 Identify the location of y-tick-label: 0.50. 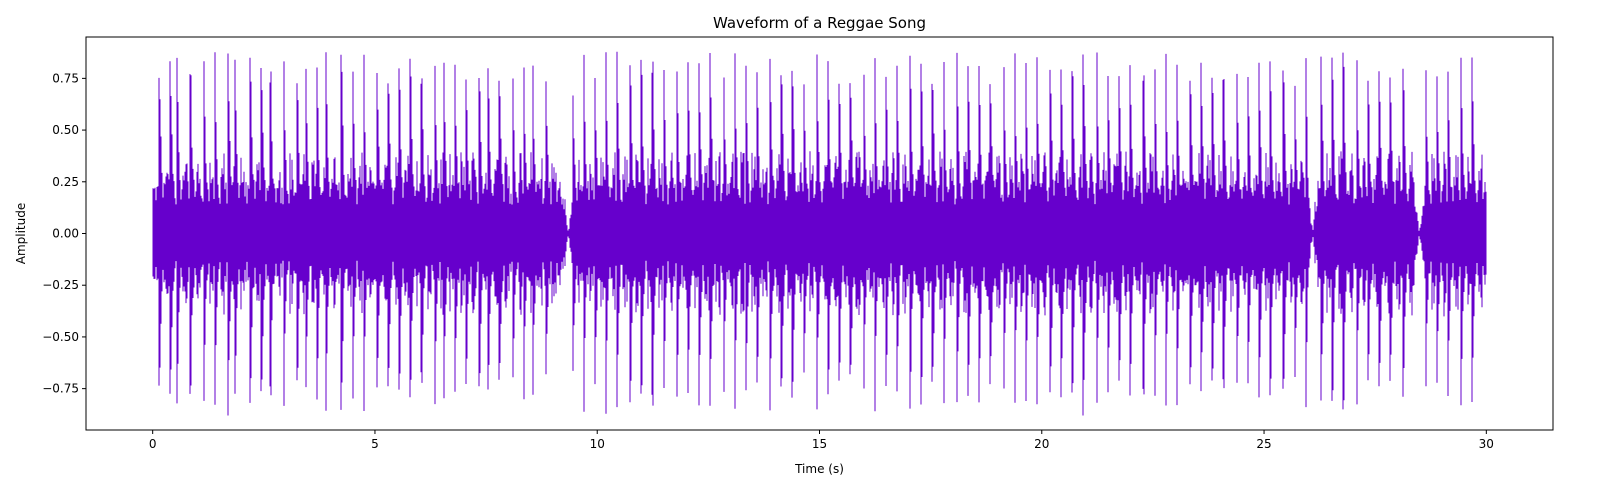
(65, 130).